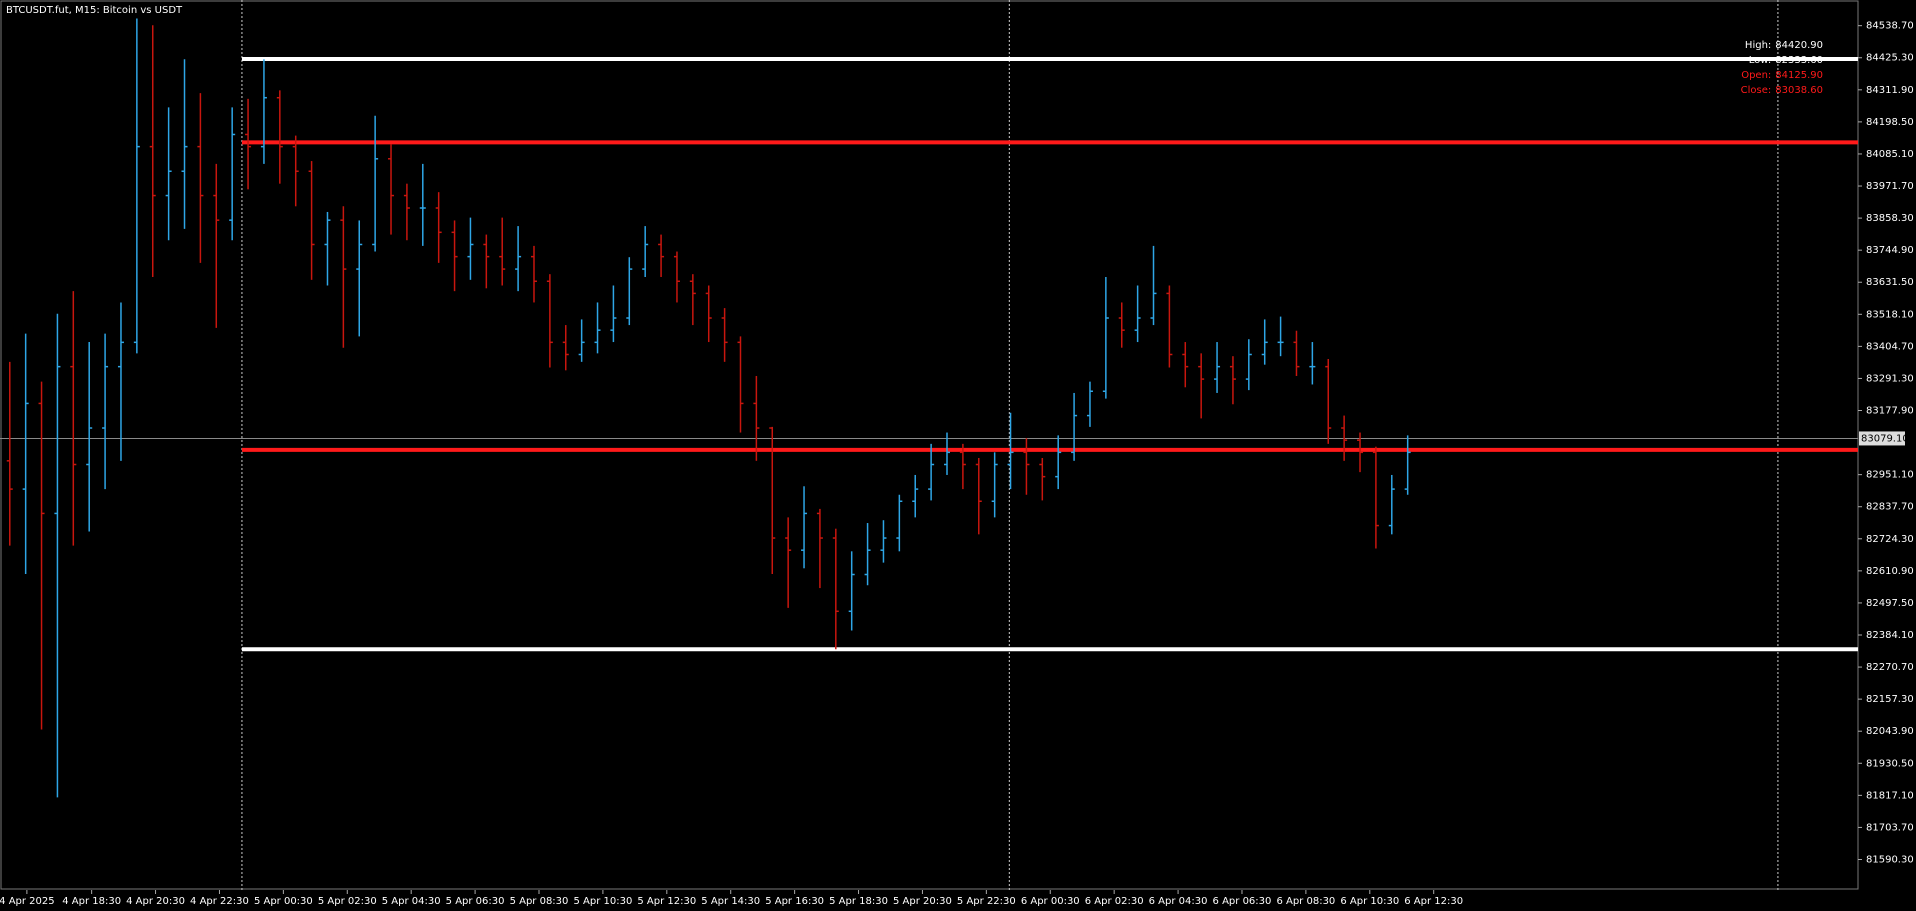 The height and width of the screenshot is (911, 1916). What do you see at coordinates (1799, 45) in the screenshot?
I see `level-value: 84420.90` at bounding box center [1799, 45].